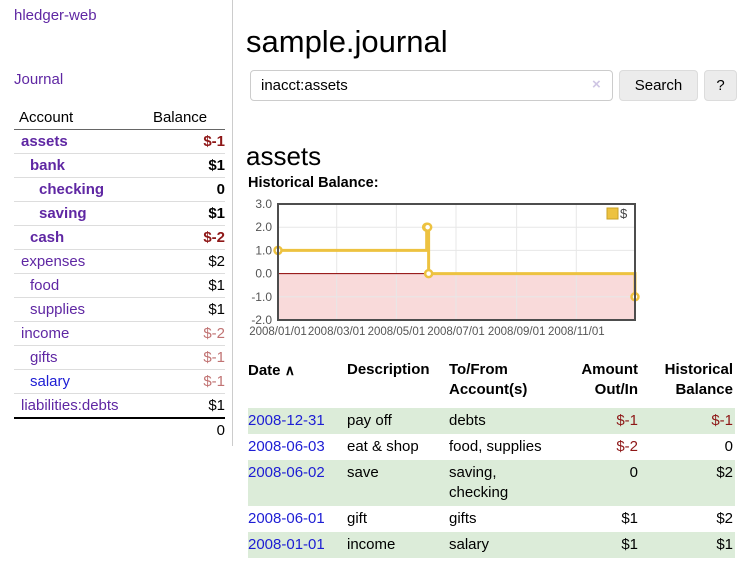 The width and height of the screenshot is (742, 582). Describe the element at coordinates (722, 420) in the screenshot. I see `transaction-balance: $-1` at that location.